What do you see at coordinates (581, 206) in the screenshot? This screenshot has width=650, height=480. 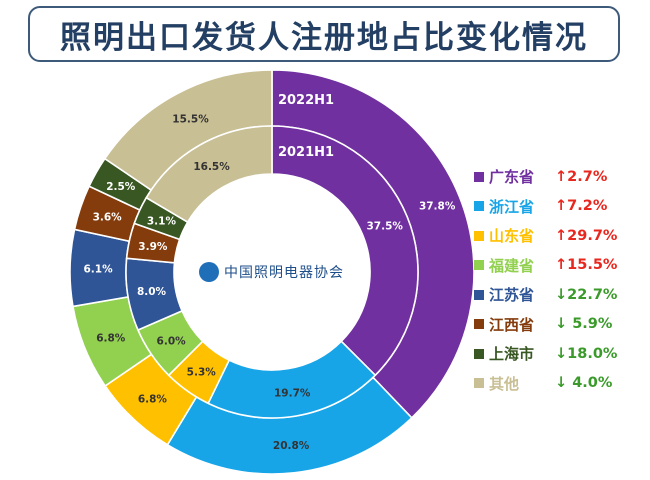 I see `legend-change: ↑7.2%` at bounding box center [581, 206].